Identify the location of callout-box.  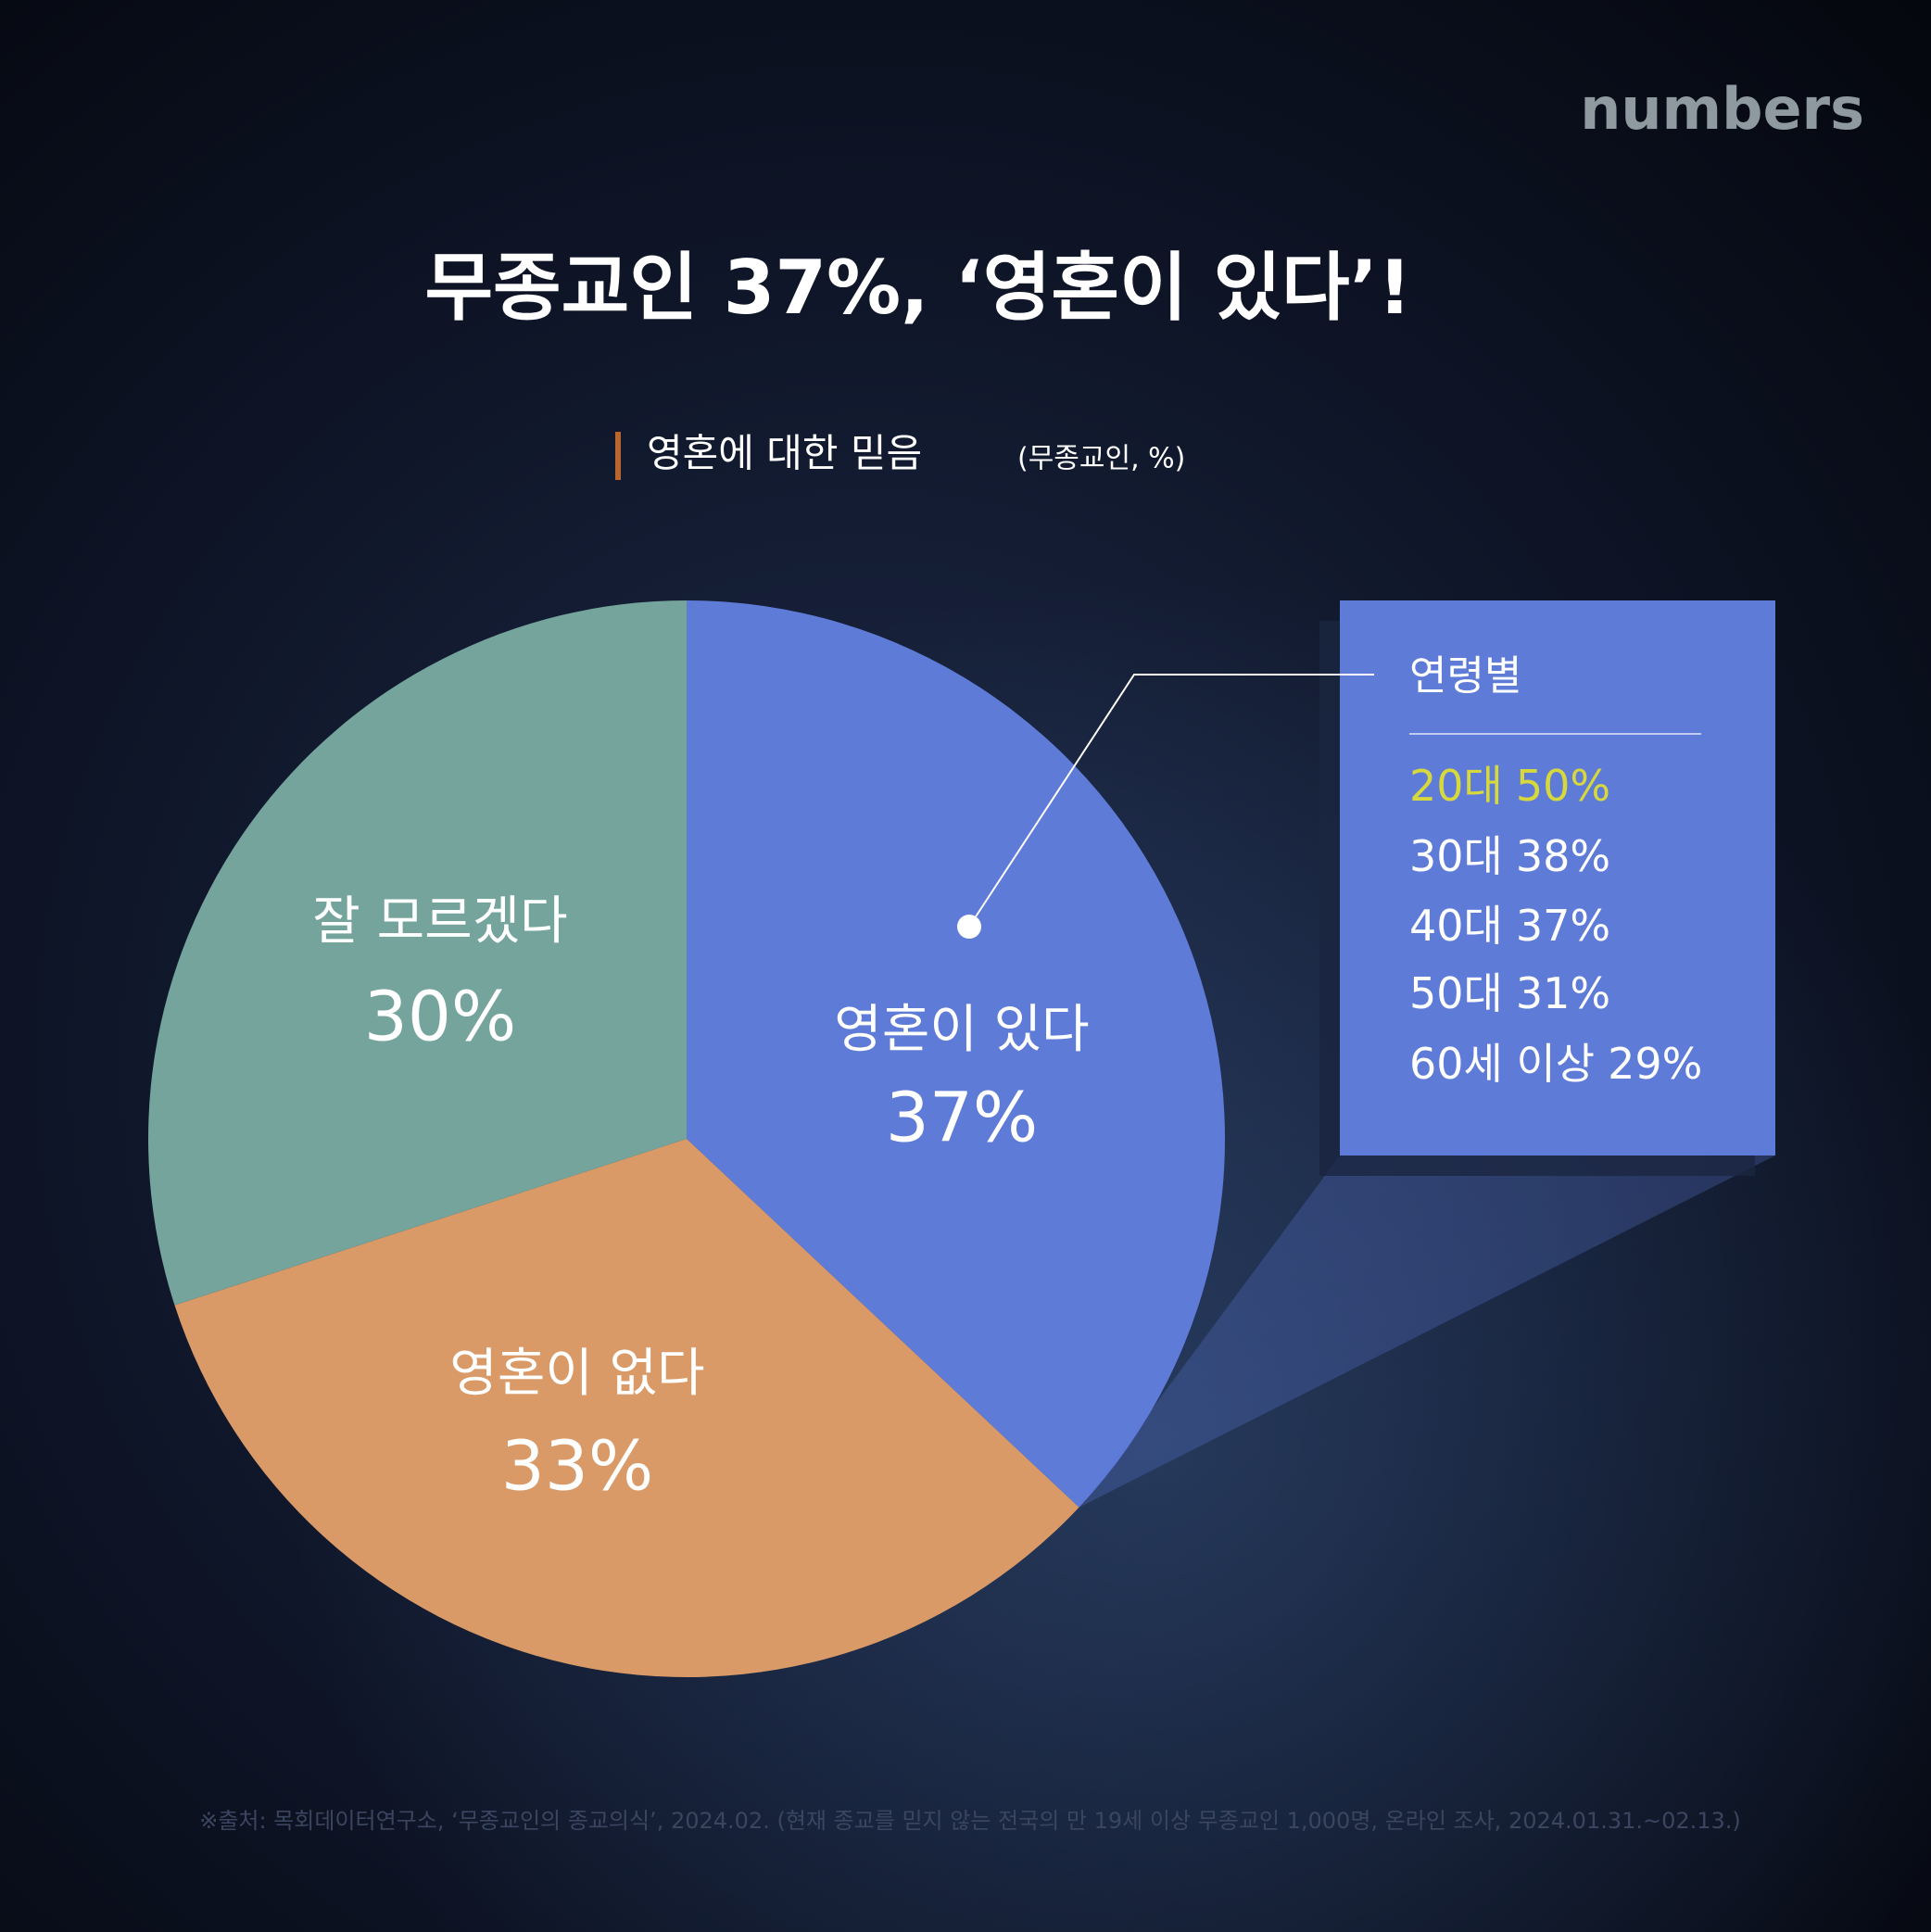
(1557, 878).